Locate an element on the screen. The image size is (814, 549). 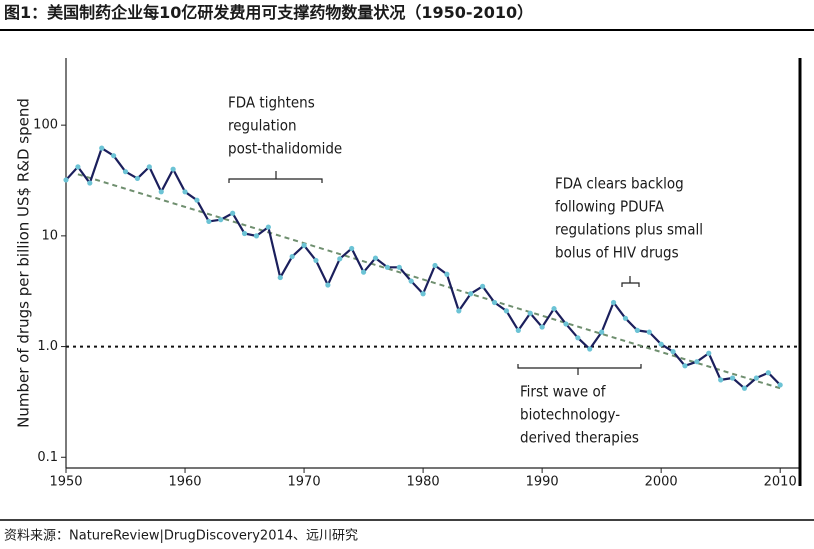
annotation: following PDUFA is located at coordinates (610, 207).